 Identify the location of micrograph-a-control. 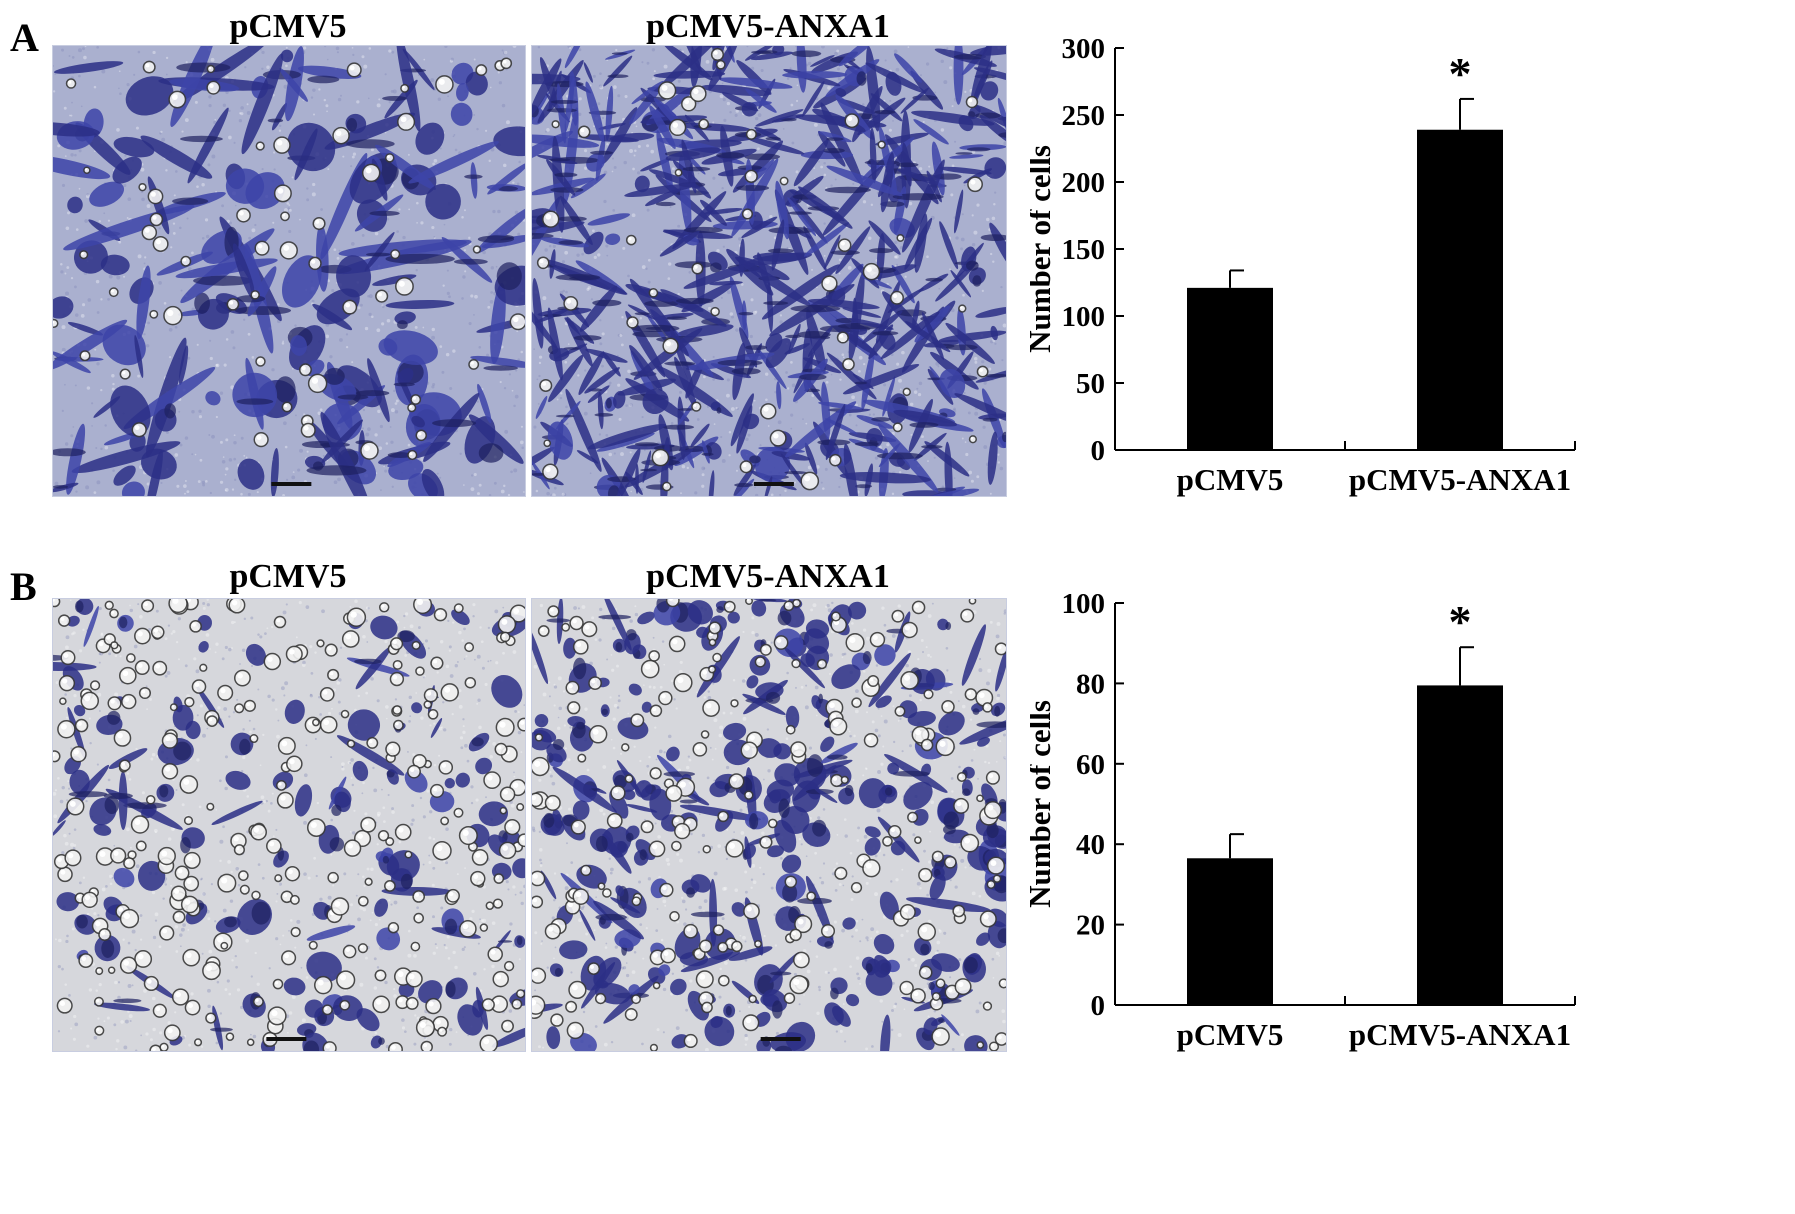
(289, 271).